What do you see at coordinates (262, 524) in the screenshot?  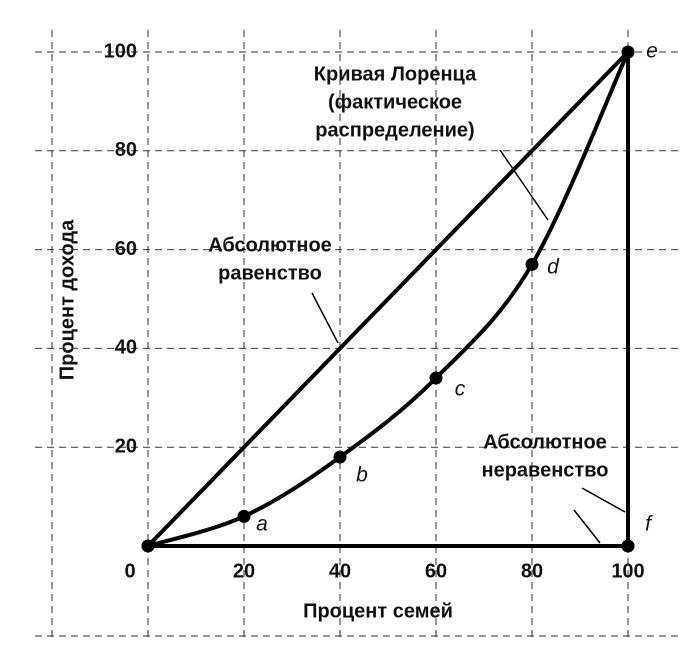 I see `point-label: a` at bounding box center [262, 524].